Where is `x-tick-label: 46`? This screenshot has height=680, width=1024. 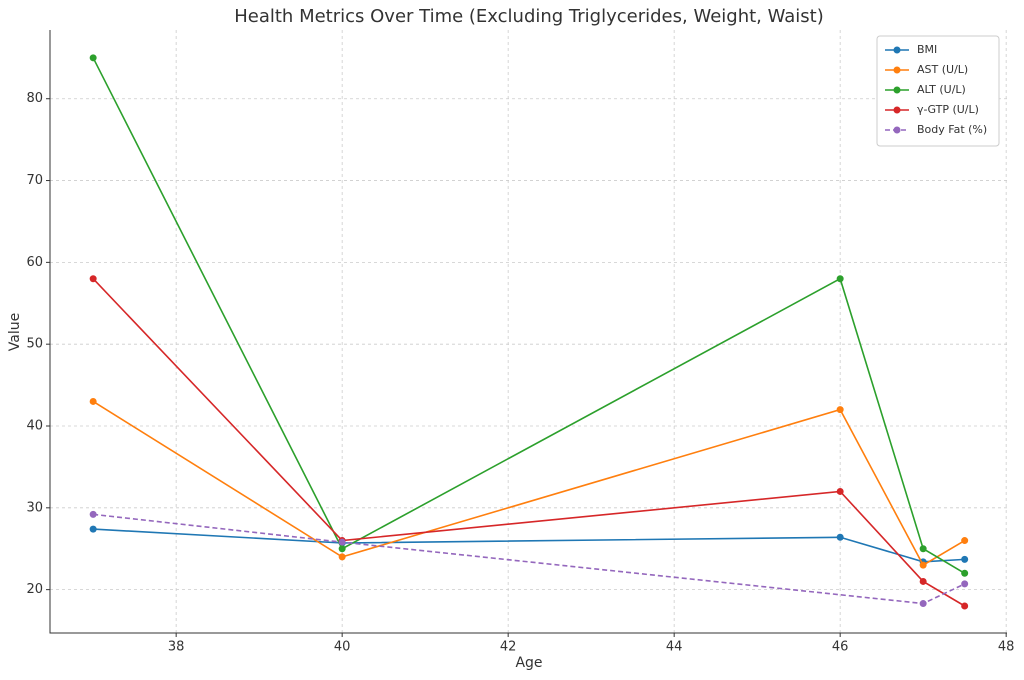
x-tick-label: 46 is located at coordinates (840, 647).